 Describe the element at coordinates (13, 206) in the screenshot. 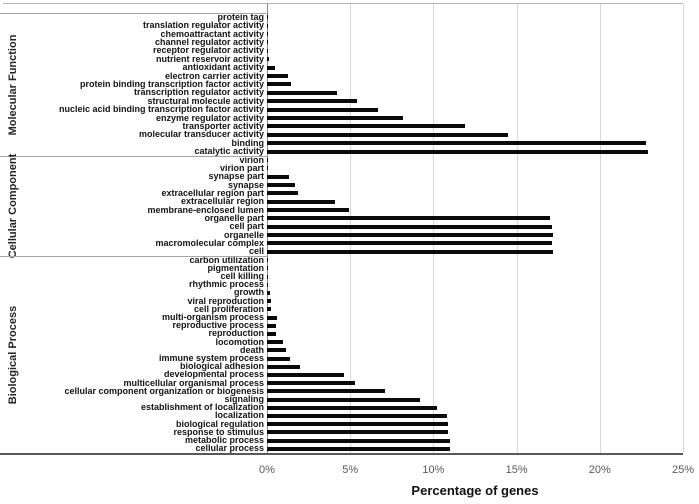

I see `category-label: Cellular Component` at that location.